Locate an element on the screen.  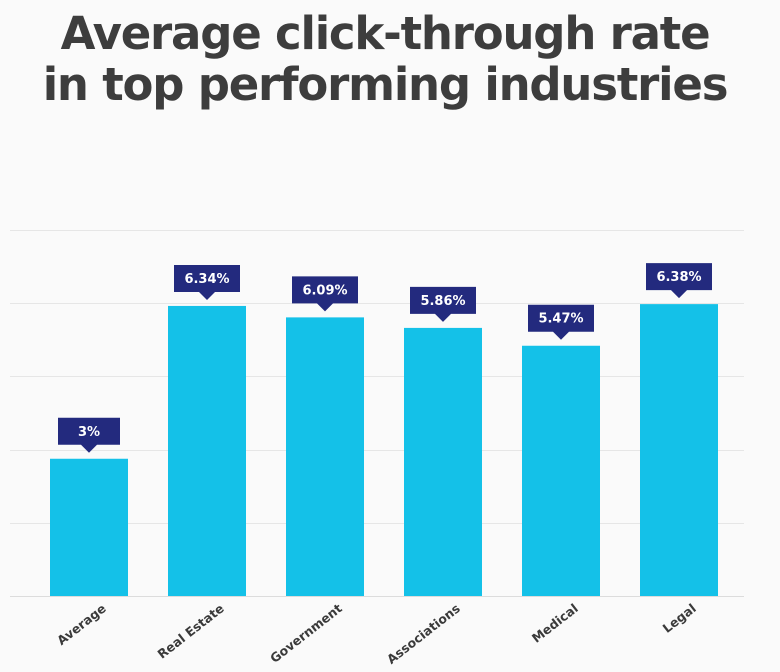
data-label: 6.38% is located at coordinates (678, 277).